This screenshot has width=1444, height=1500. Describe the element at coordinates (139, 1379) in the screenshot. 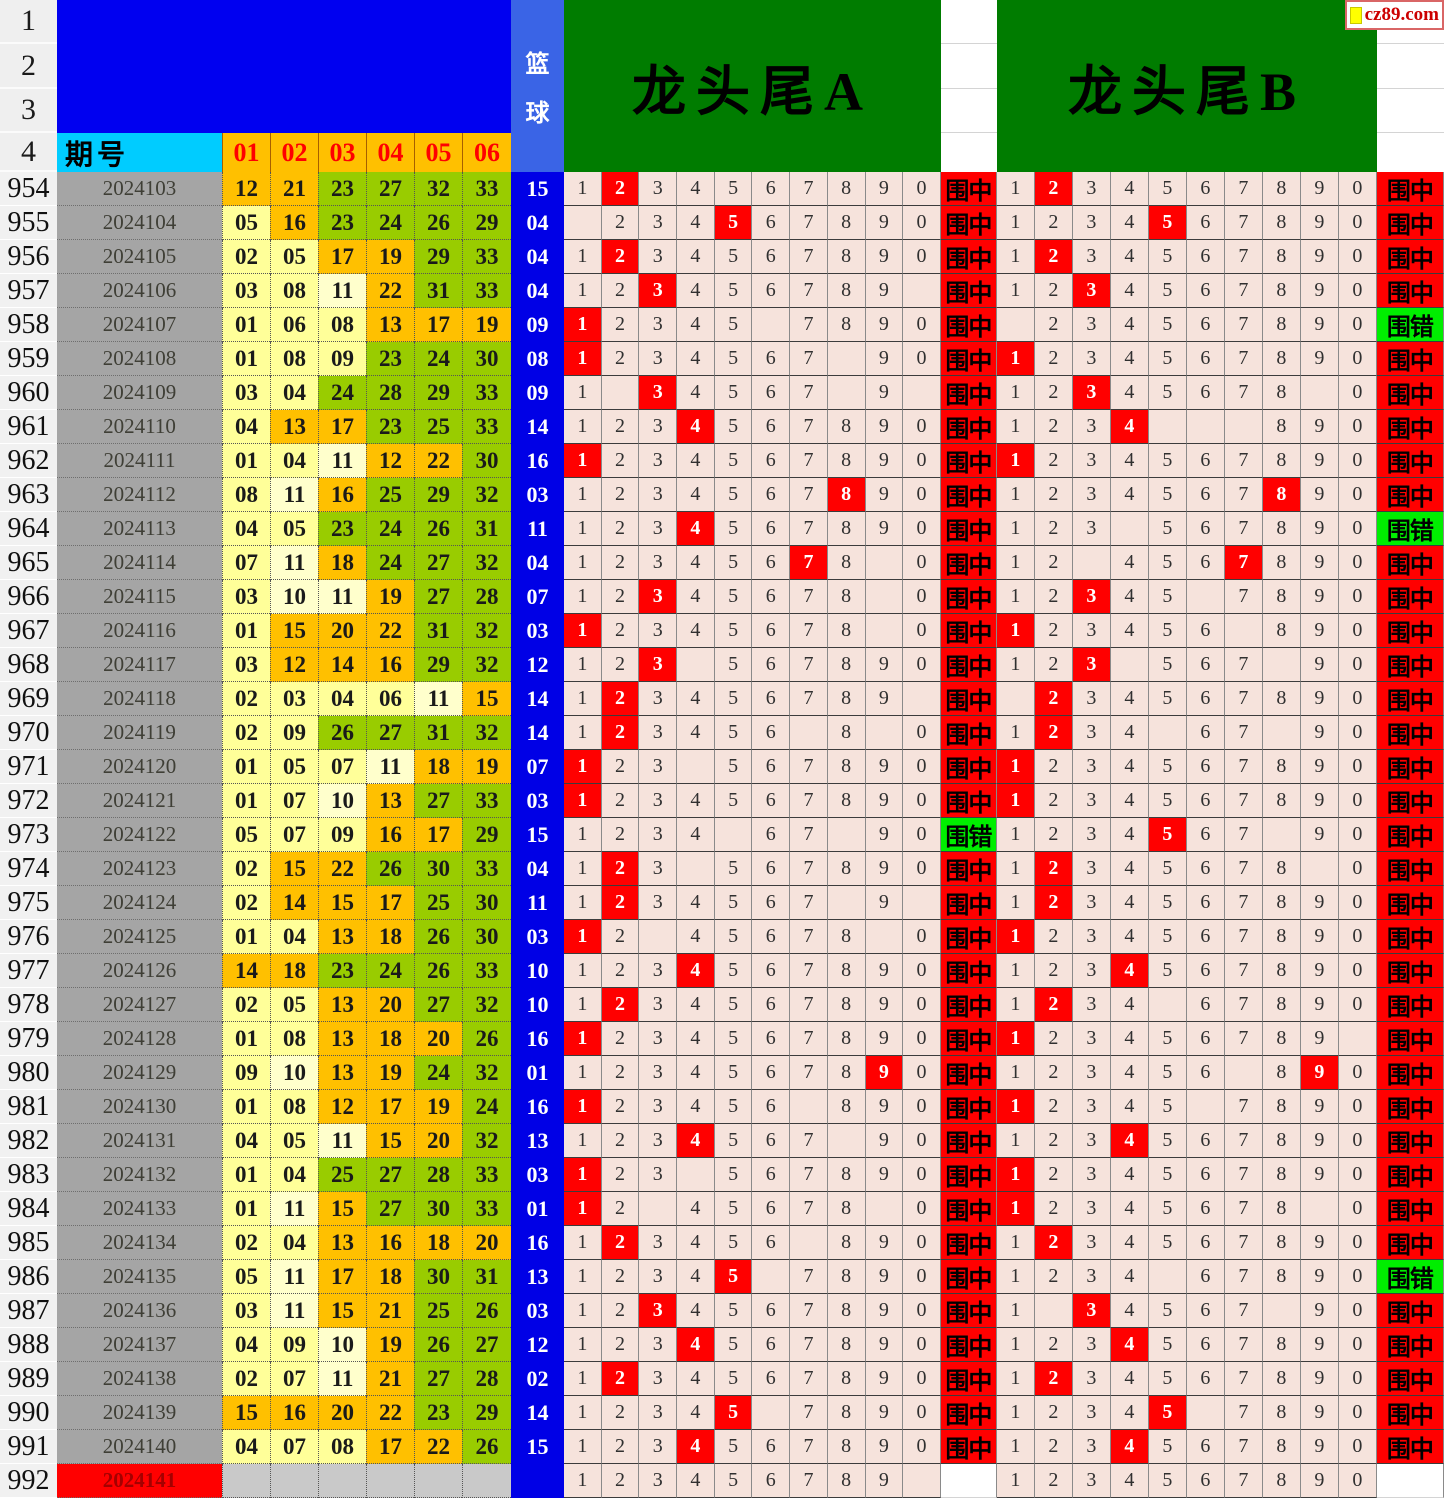

I see `period-cell: 2024138` at that location.